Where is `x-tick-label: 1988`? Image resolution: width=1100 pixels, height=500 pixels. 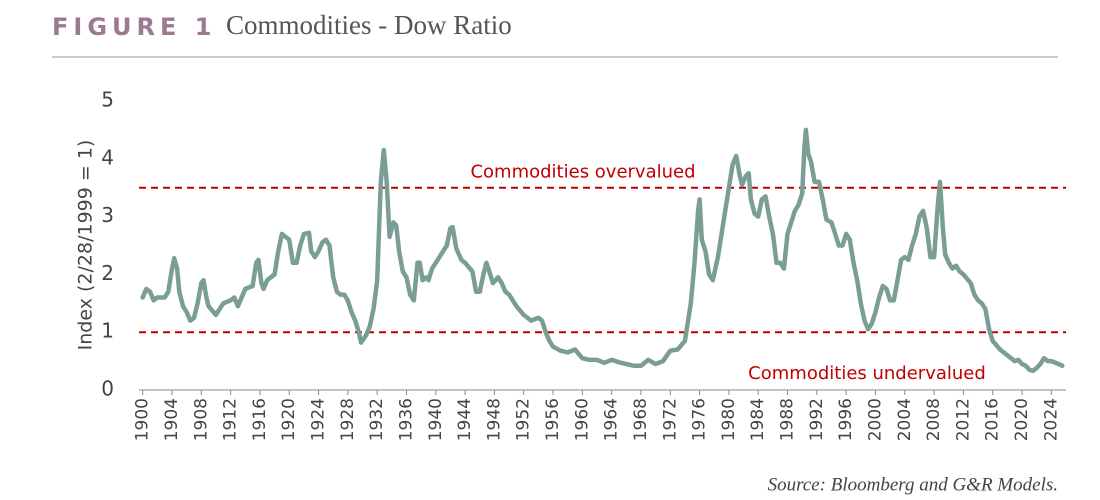
x-tick-label: 1988 is located at coordinates (788, 419).